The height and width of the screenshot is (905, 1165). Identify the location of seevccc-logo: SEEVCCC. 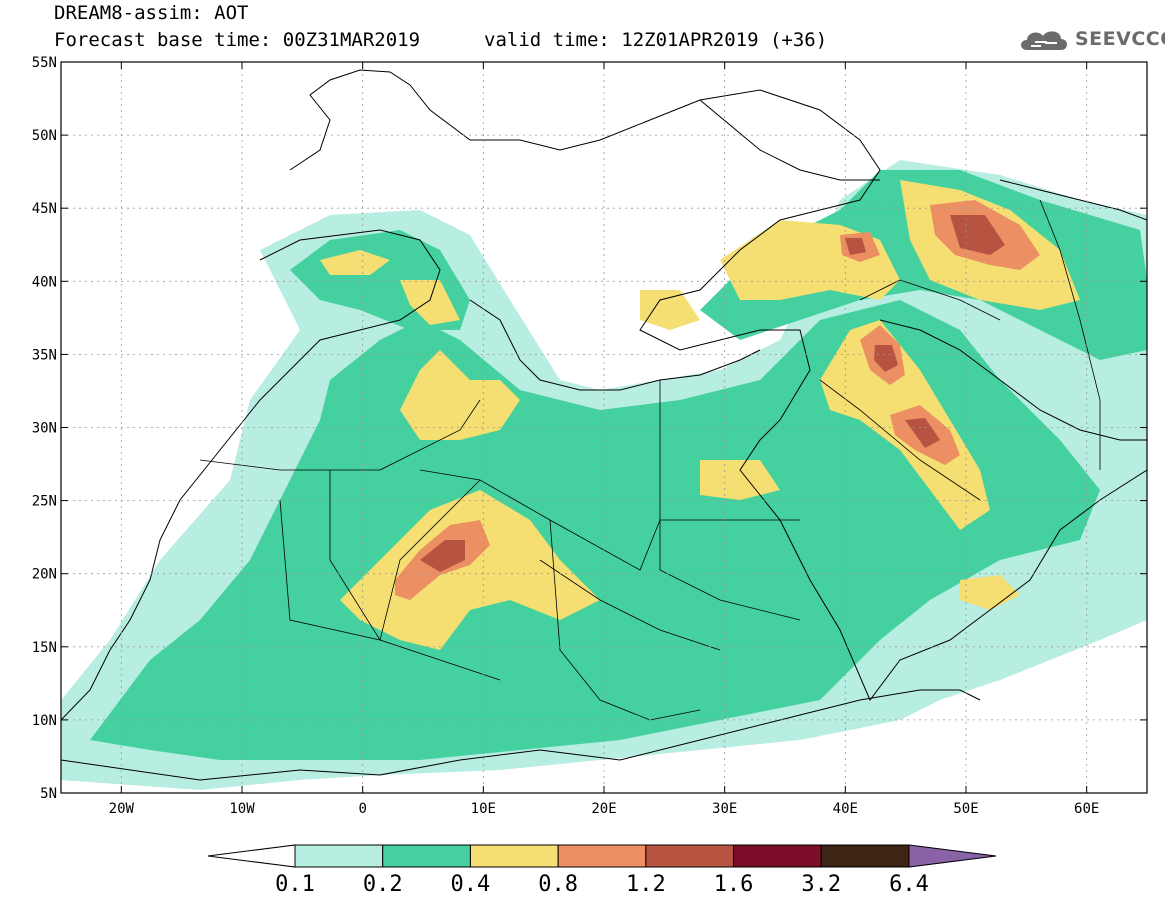
(1091, 40).